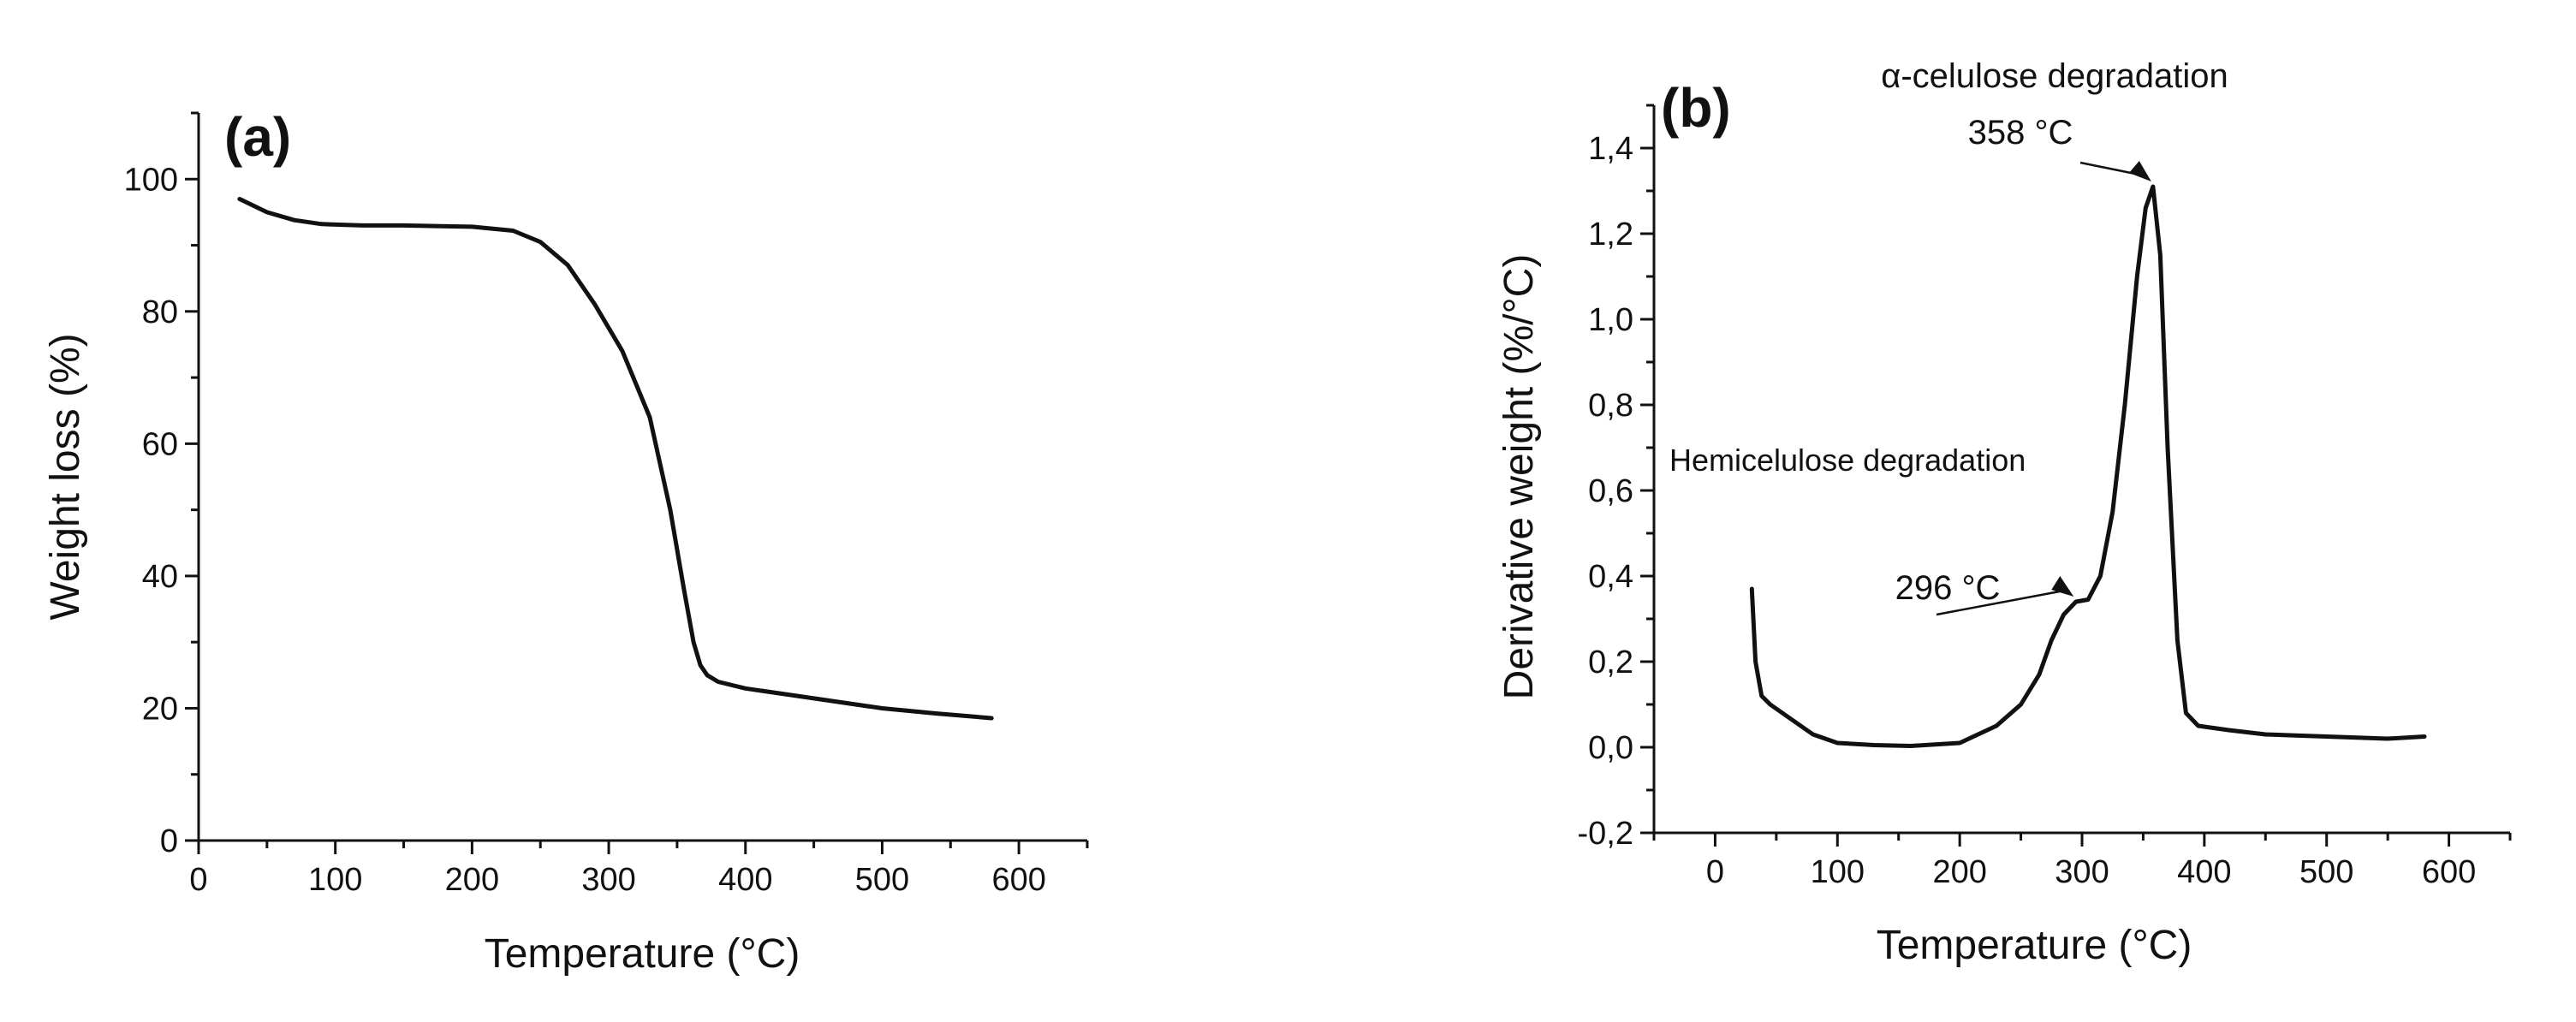  What do you see at coordinates (160, 577) in the screenshot?
I see `y-tick-label: 40` at bounding box center [160, 577].